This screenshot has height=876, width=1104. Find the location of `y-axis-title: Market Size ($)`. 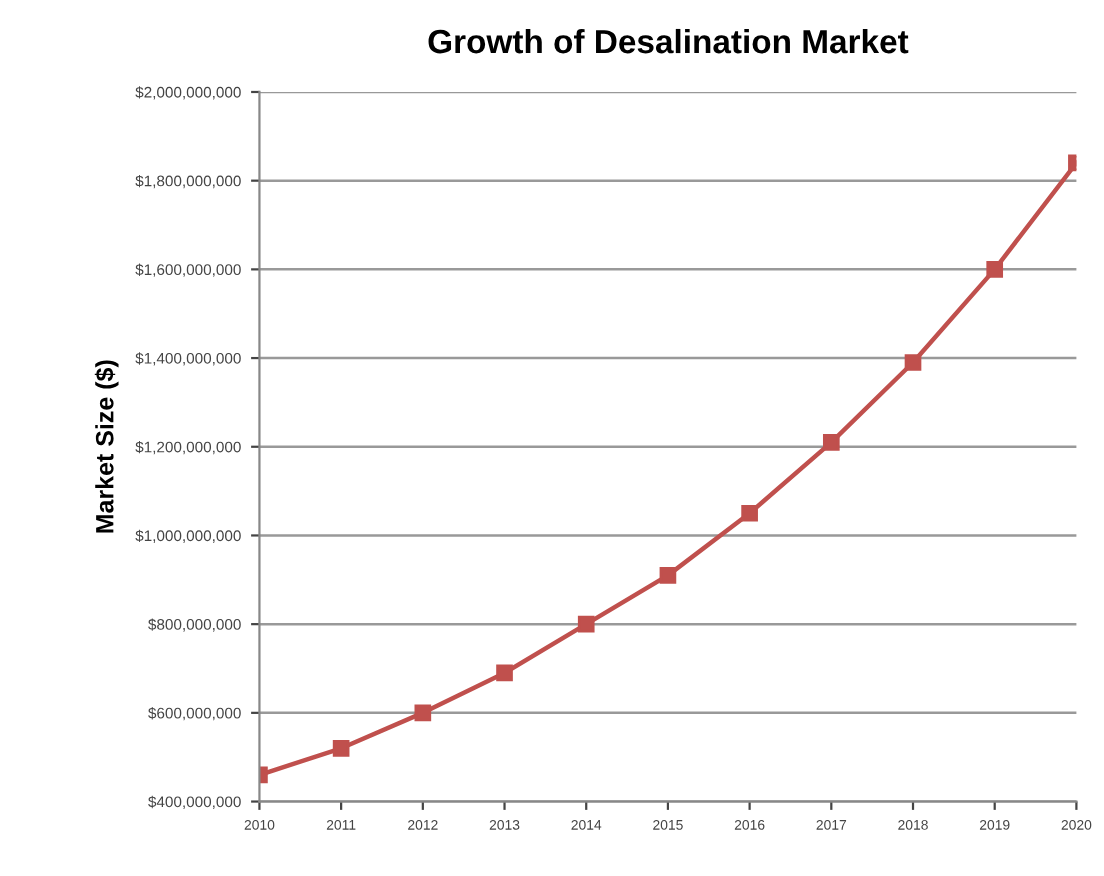

y-axis-title: Market Size ($) is located at coordinates (106, 446).